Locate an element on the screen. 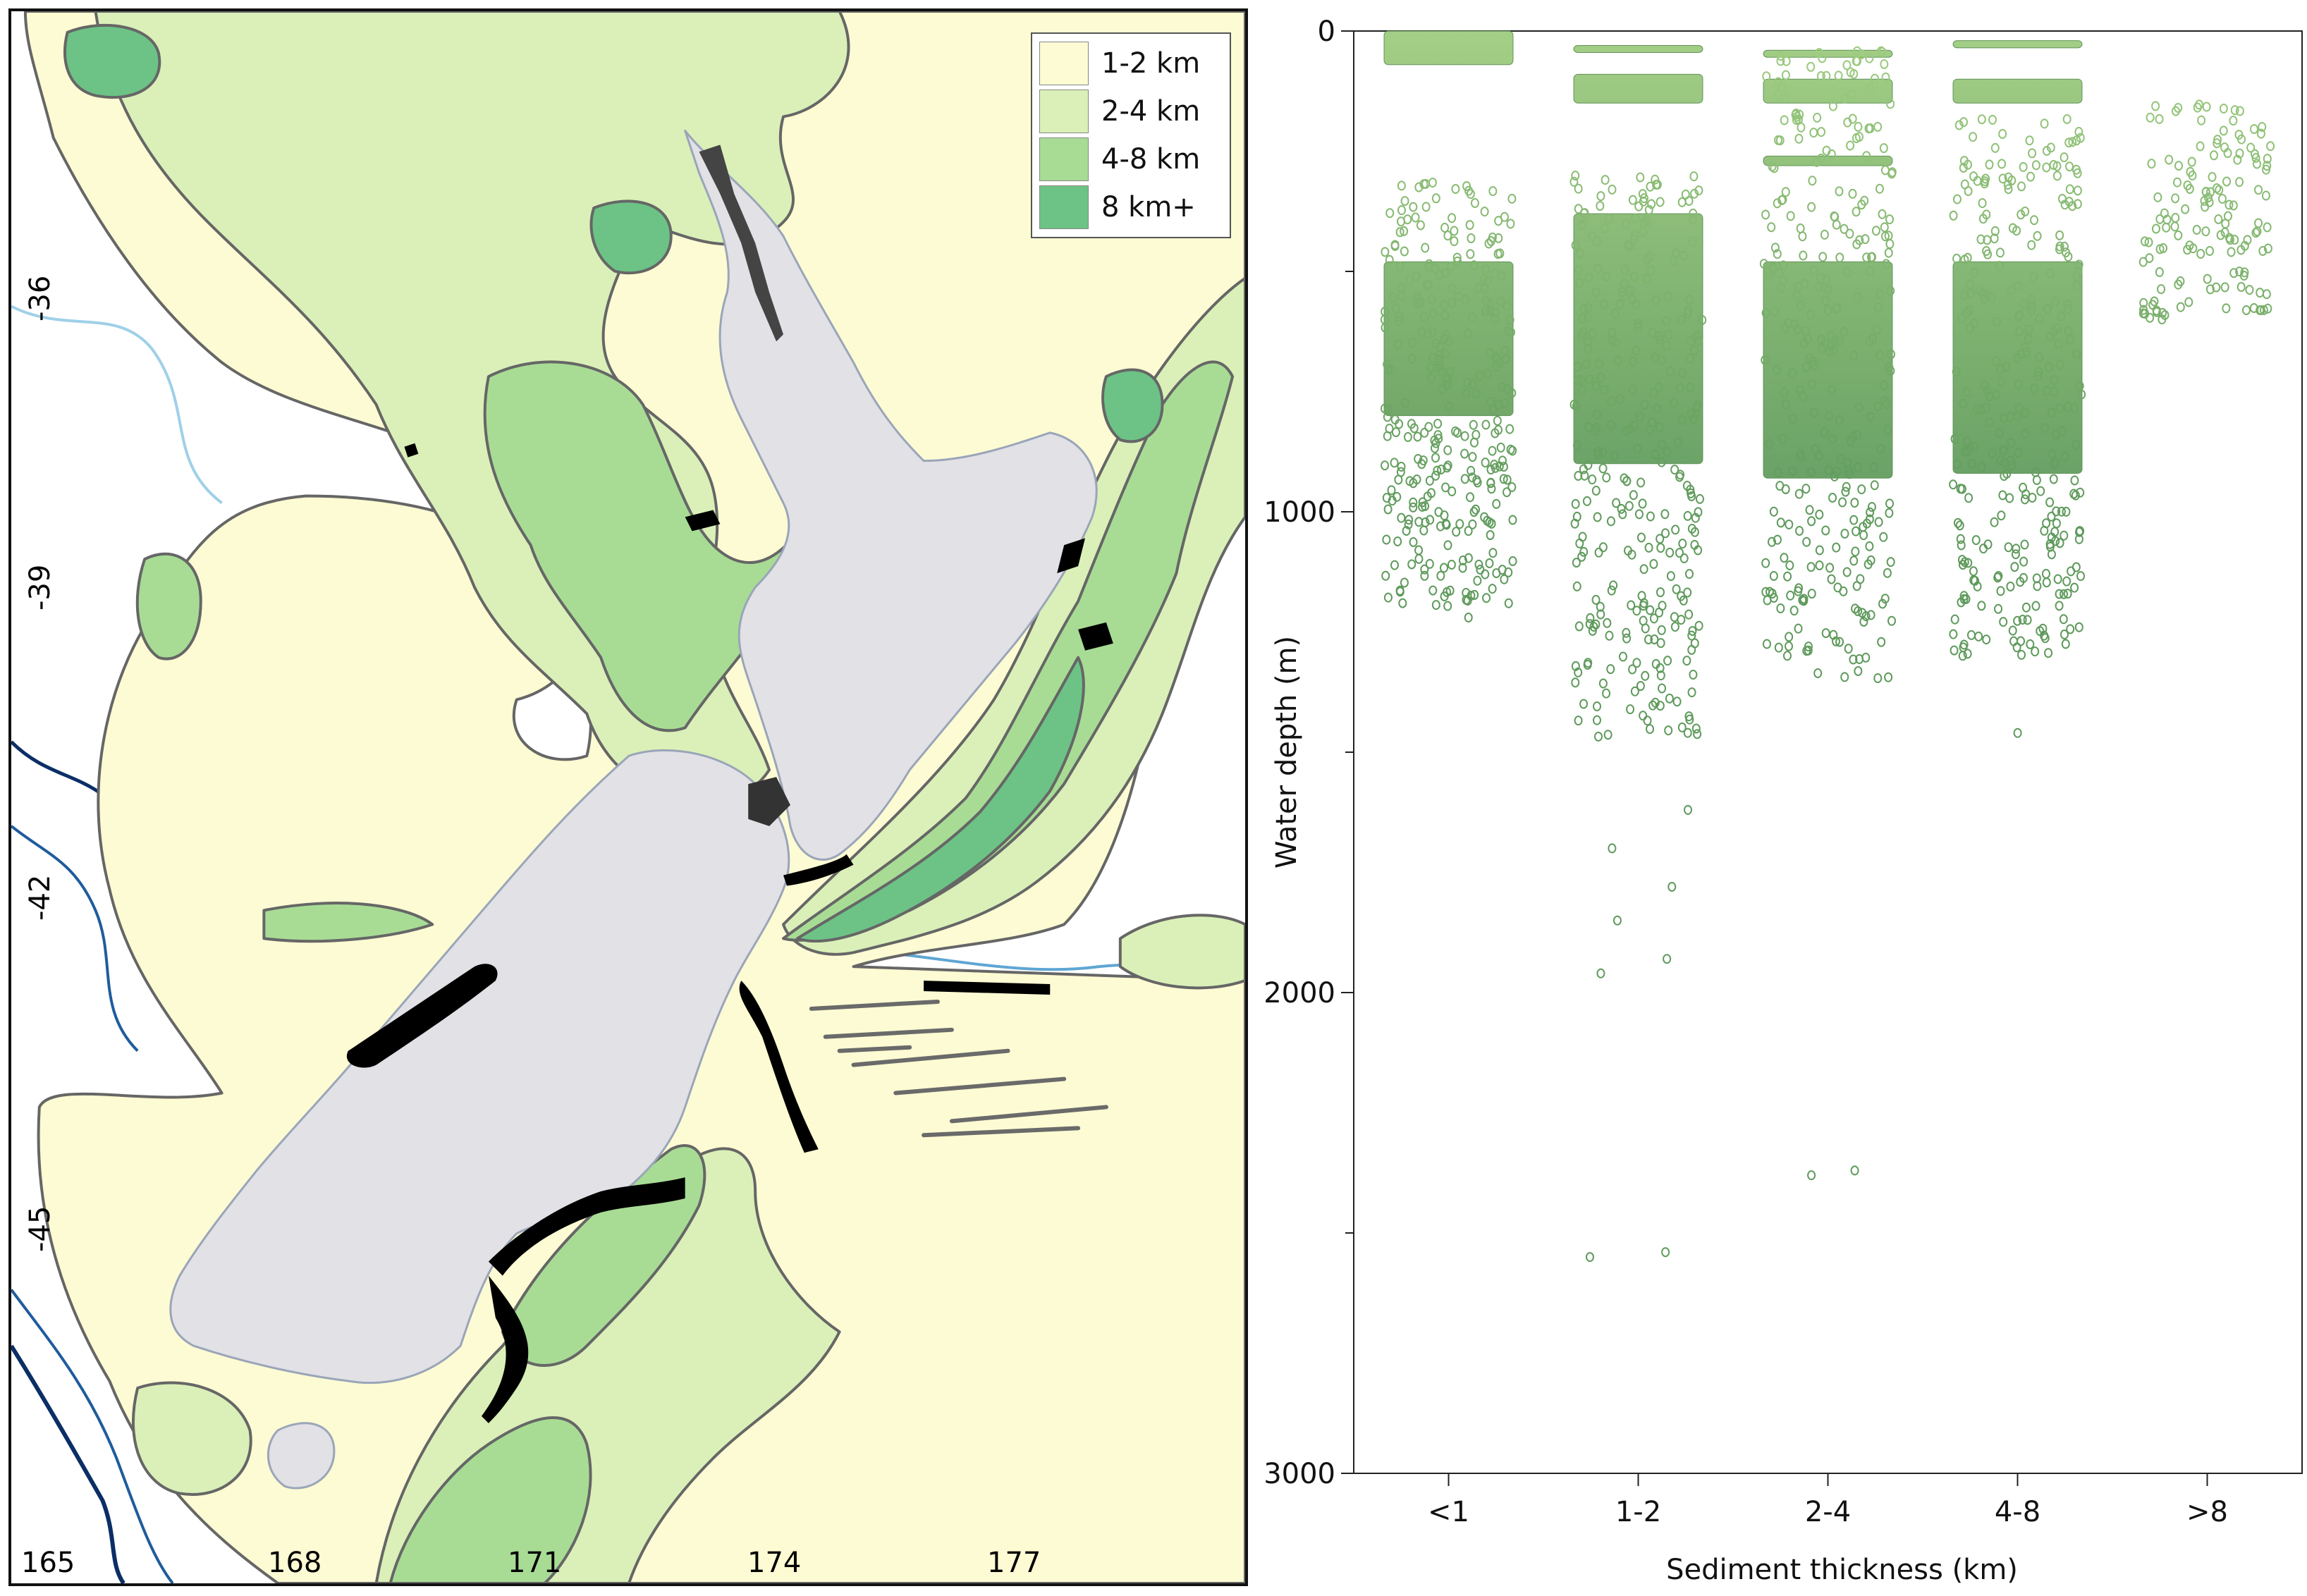 The height and width of the screenshot is (1596, 2307). dense-point-band is located at coordinates (1638, 49).